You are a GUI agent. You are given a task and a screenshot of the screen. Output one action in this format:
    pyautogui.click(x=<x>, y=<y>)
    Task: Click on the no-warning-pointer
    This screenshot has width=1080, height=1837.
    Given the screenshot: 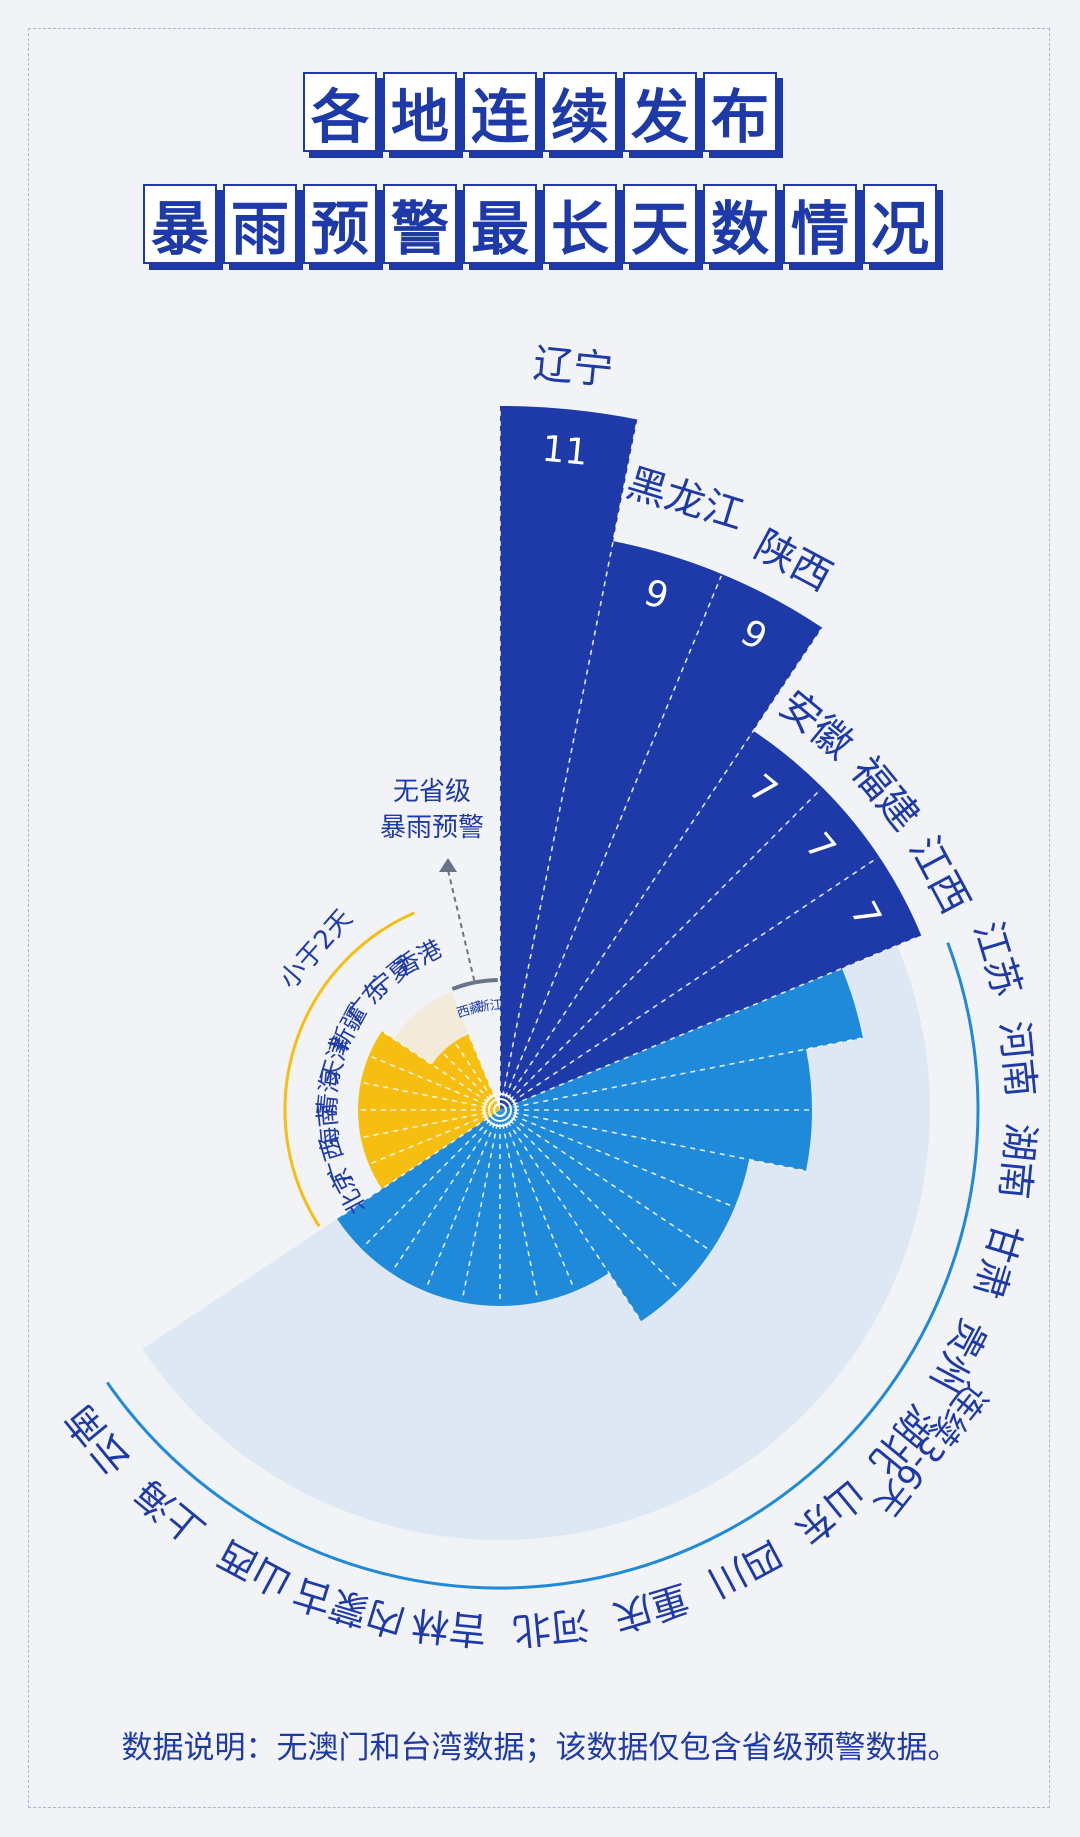 What is the action you would take?
    pyautogui.click(x=461, y=925)
    